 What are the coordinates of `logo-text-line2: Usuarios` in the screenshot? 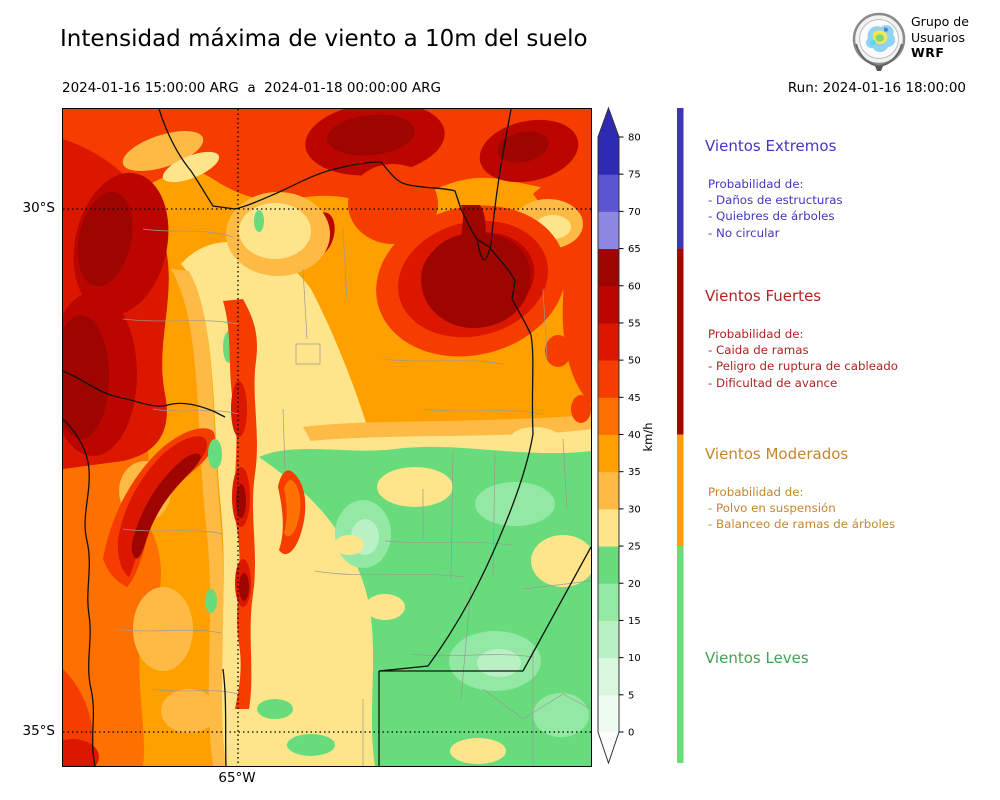 It's located at (938, 37).